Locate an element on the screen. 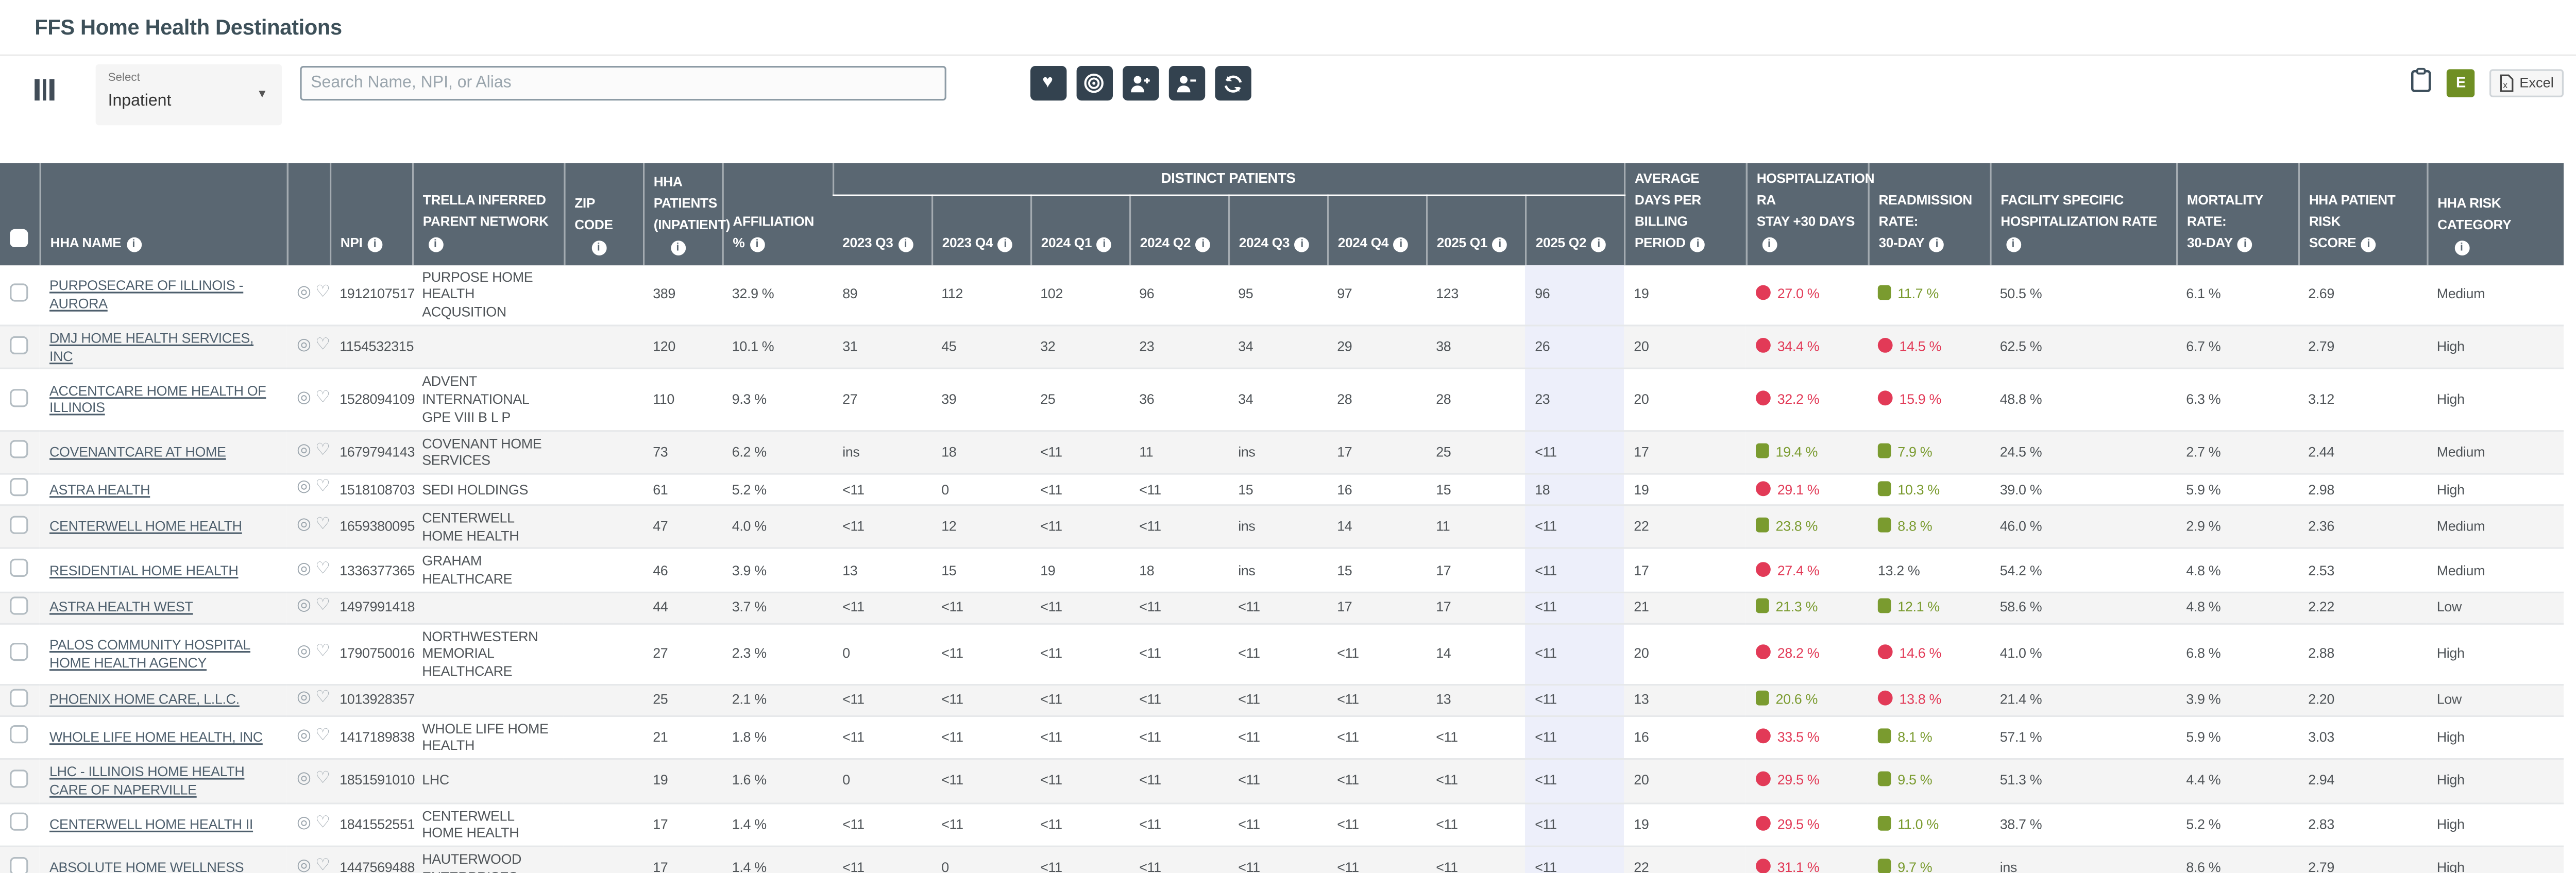  destination-type-select: Select Inpatient ▼ is located at coordinates (188, 95).